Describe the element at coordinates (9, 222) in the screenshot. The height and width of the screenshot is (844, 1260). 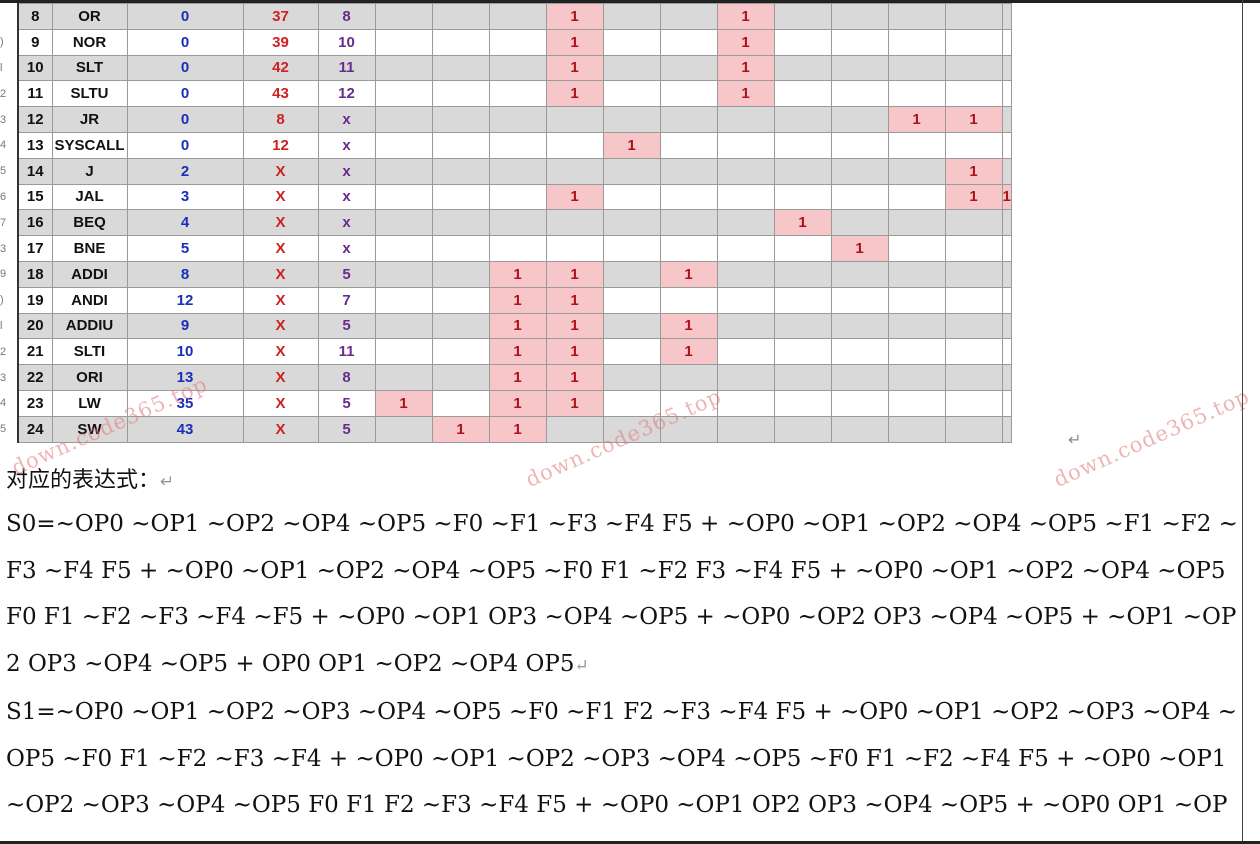
I see `row-number-fragment: 7` at that location.